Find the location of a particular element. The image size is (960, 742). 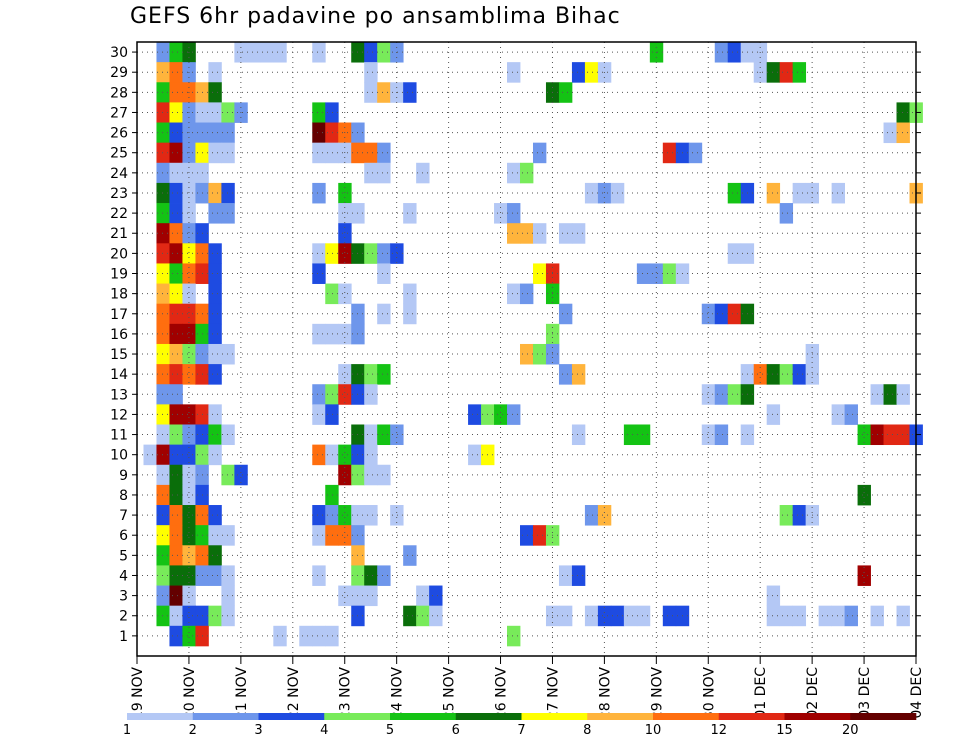

colorbar-swatch is located at coordinates (357, 716).